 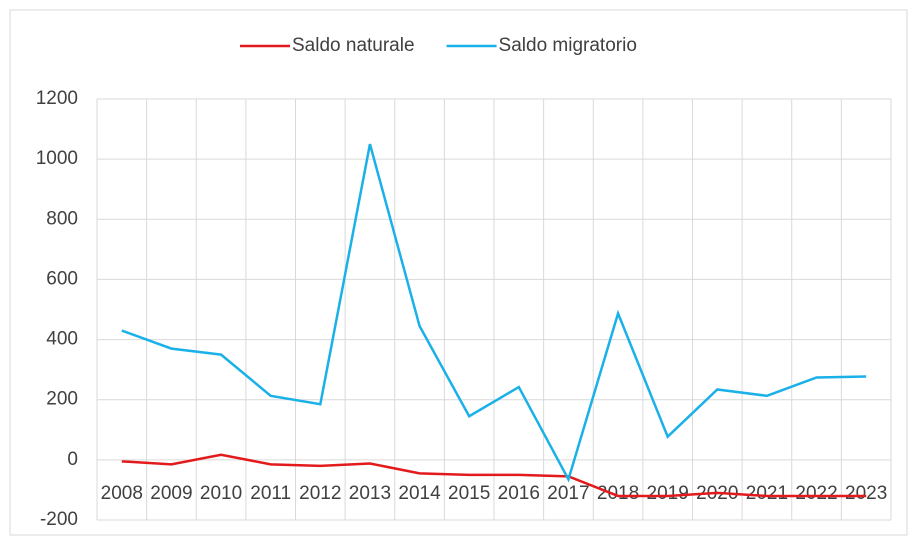 I want to click on x-tick-label: 2010, so click(x=221, y=493).